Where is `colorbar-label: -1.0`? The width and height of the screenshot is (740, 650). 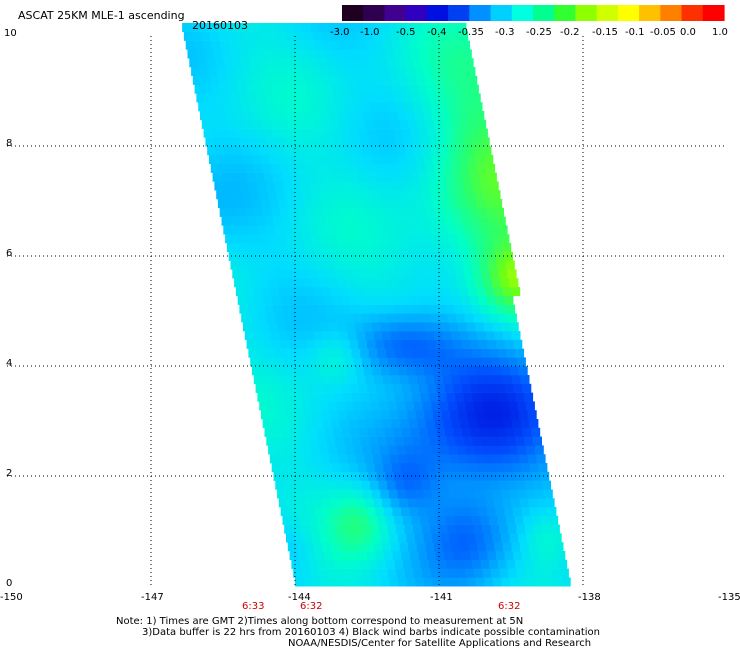
colorbar-label: -1.0 is located at coordinates (370, 32).